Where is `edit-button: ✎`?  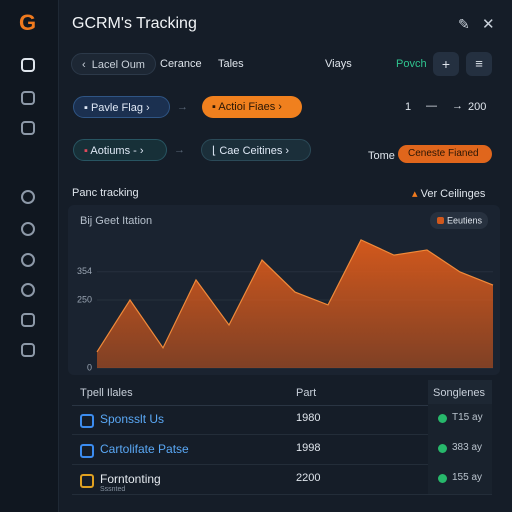 edit-button: ✎ is located at coordinates (464, 24).